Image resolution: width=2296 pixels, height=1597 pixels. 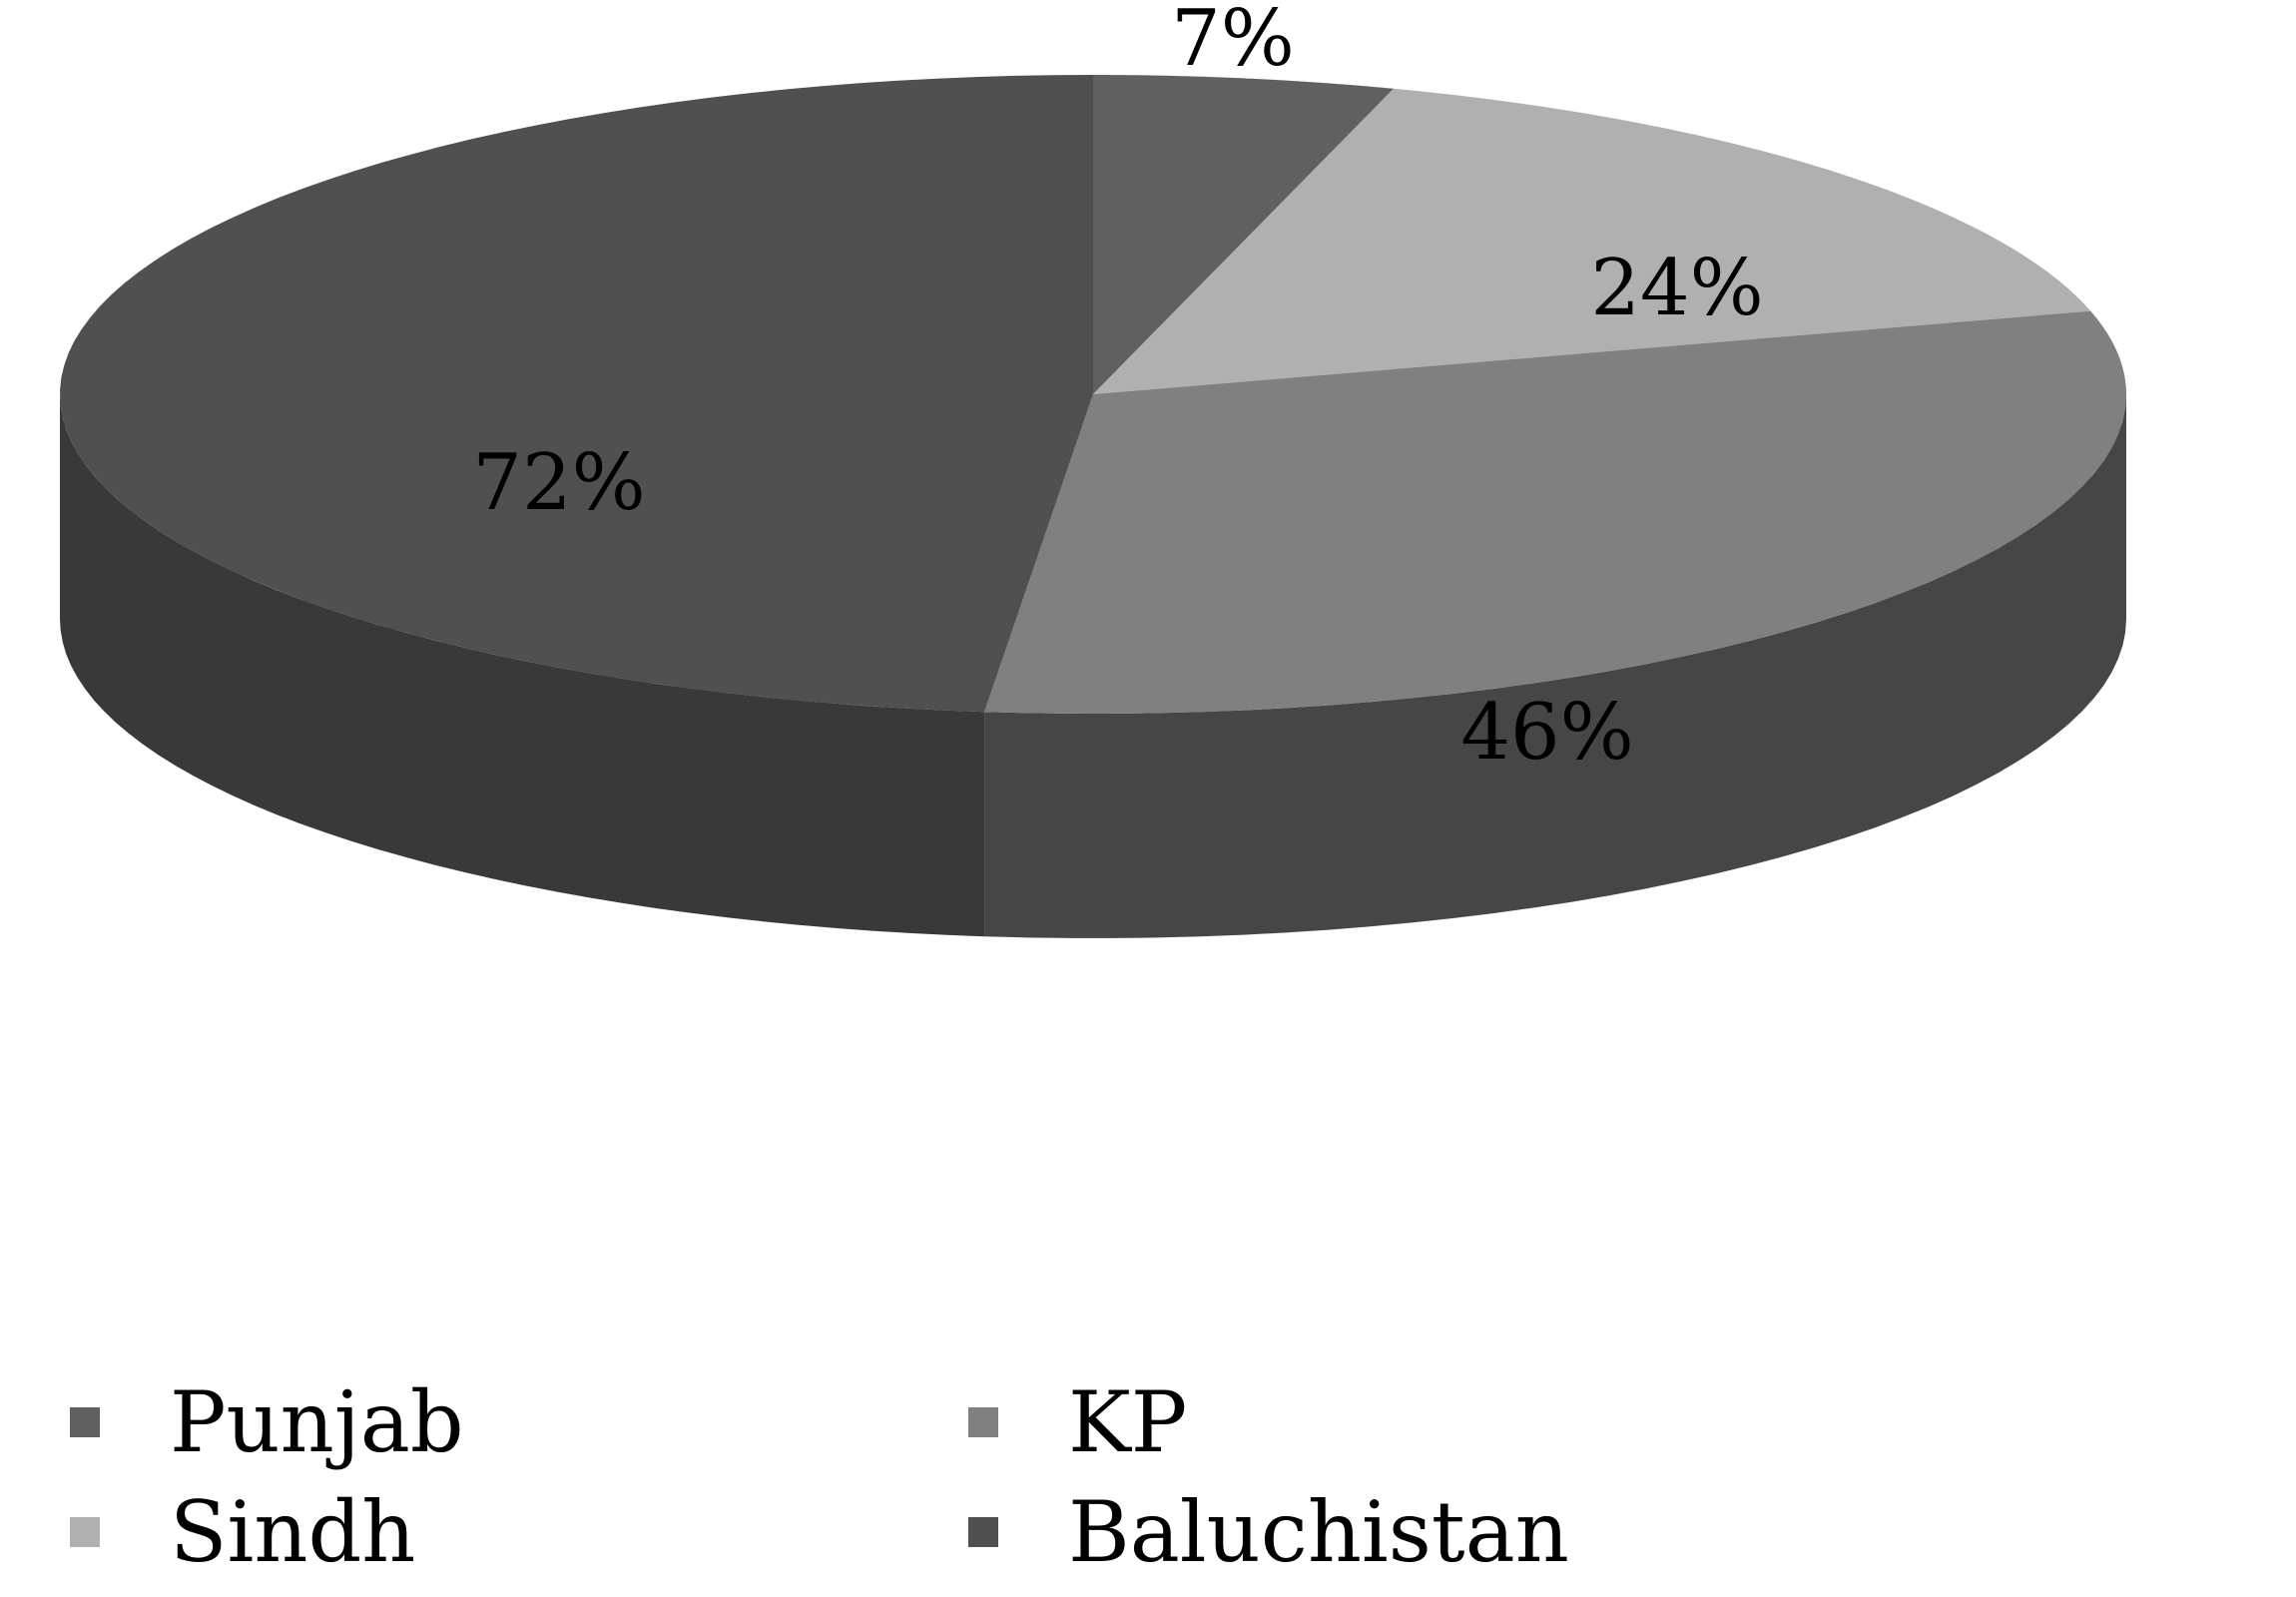 I want to click on legend-item-kp: KP, so click(x=1078, y=1422).